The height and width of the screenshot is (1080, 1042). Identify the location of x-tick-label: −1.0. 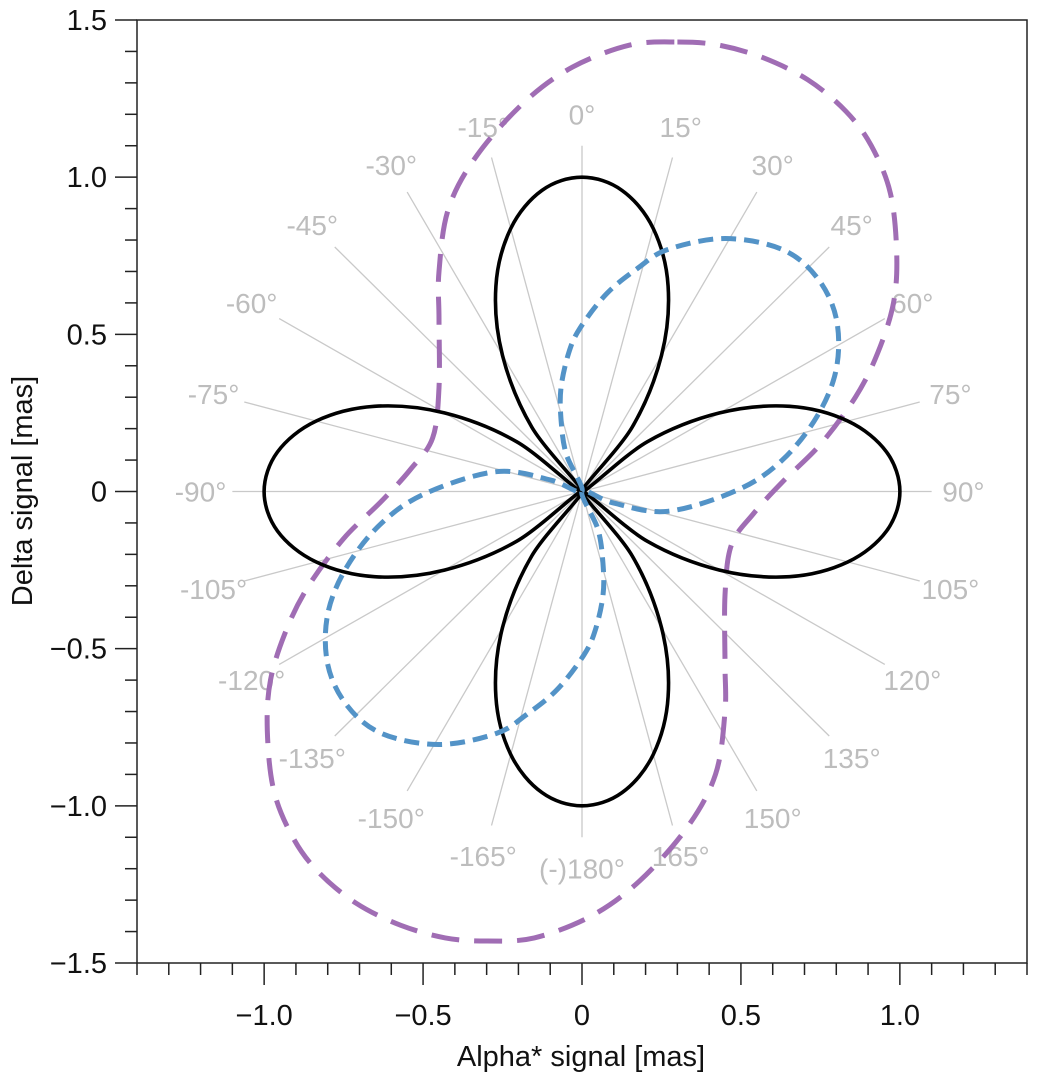
(264, 1016).